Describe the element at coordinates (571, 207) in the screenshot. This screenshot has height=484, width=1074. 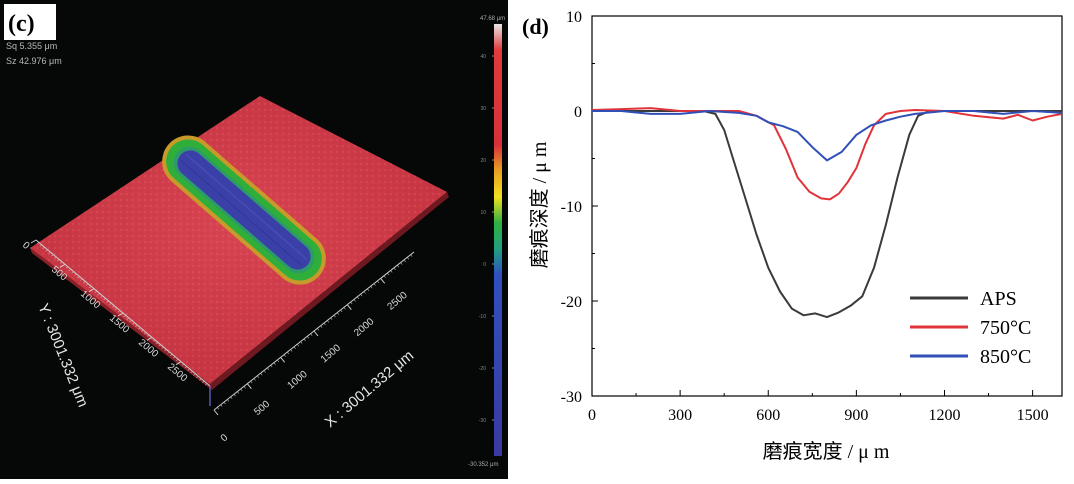
I see `y-tick-label: -10` at that location.